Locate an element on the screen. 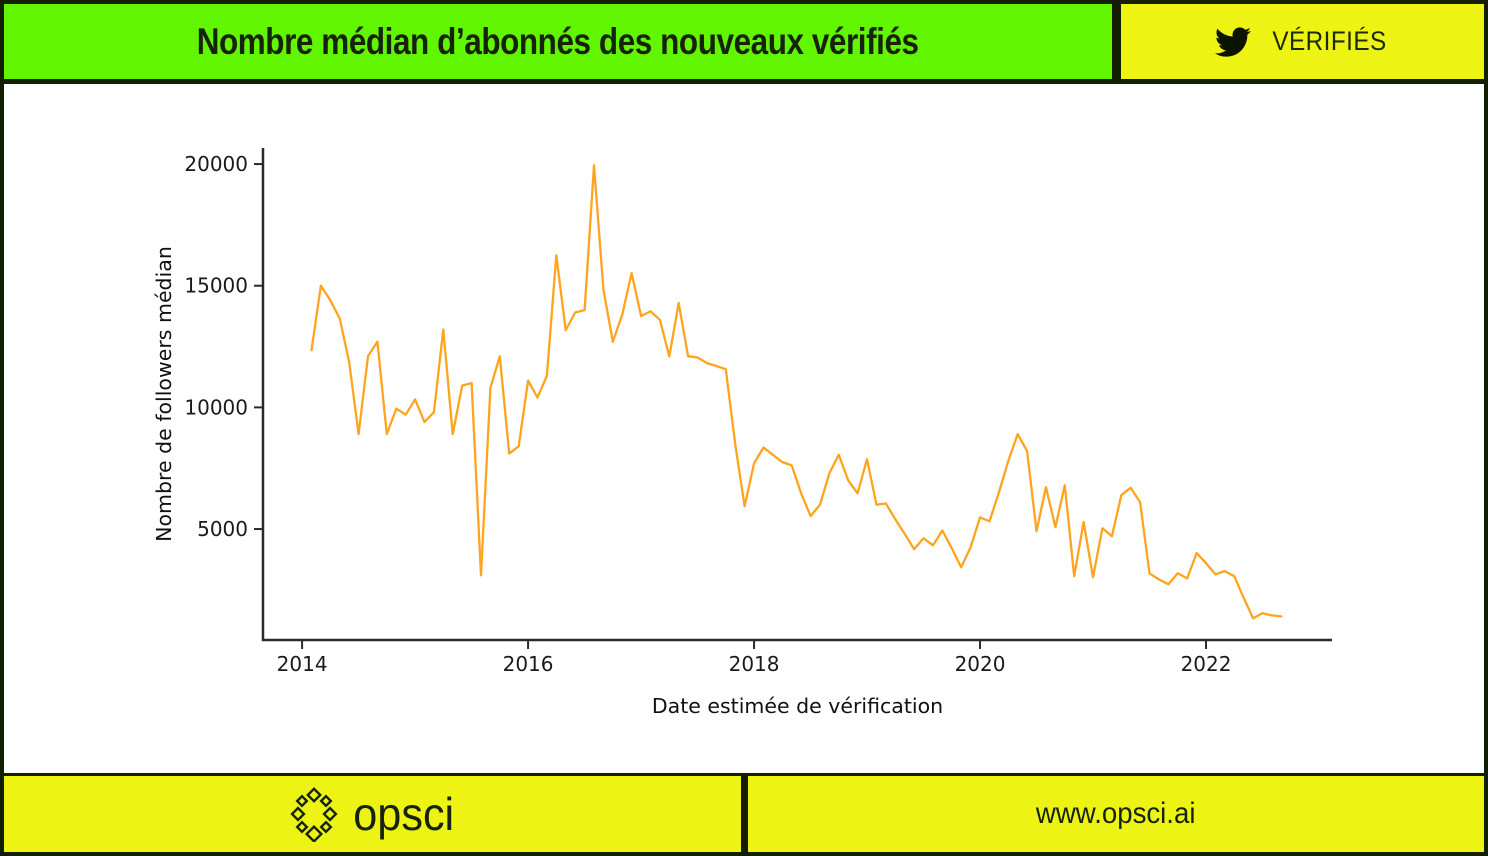  opsci-logo-icon is located at coordinates (313, 814).